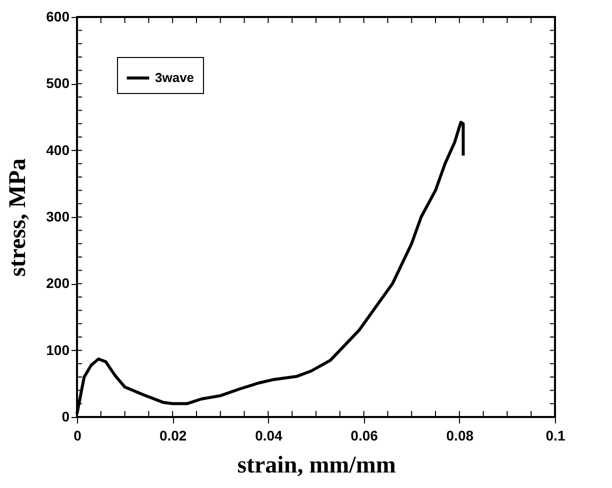 This screenshot has width=612, height=488. Describe the element at coordinates (364, 436) in the screenshot. I see `x-tick-label: 0.06` at that location.